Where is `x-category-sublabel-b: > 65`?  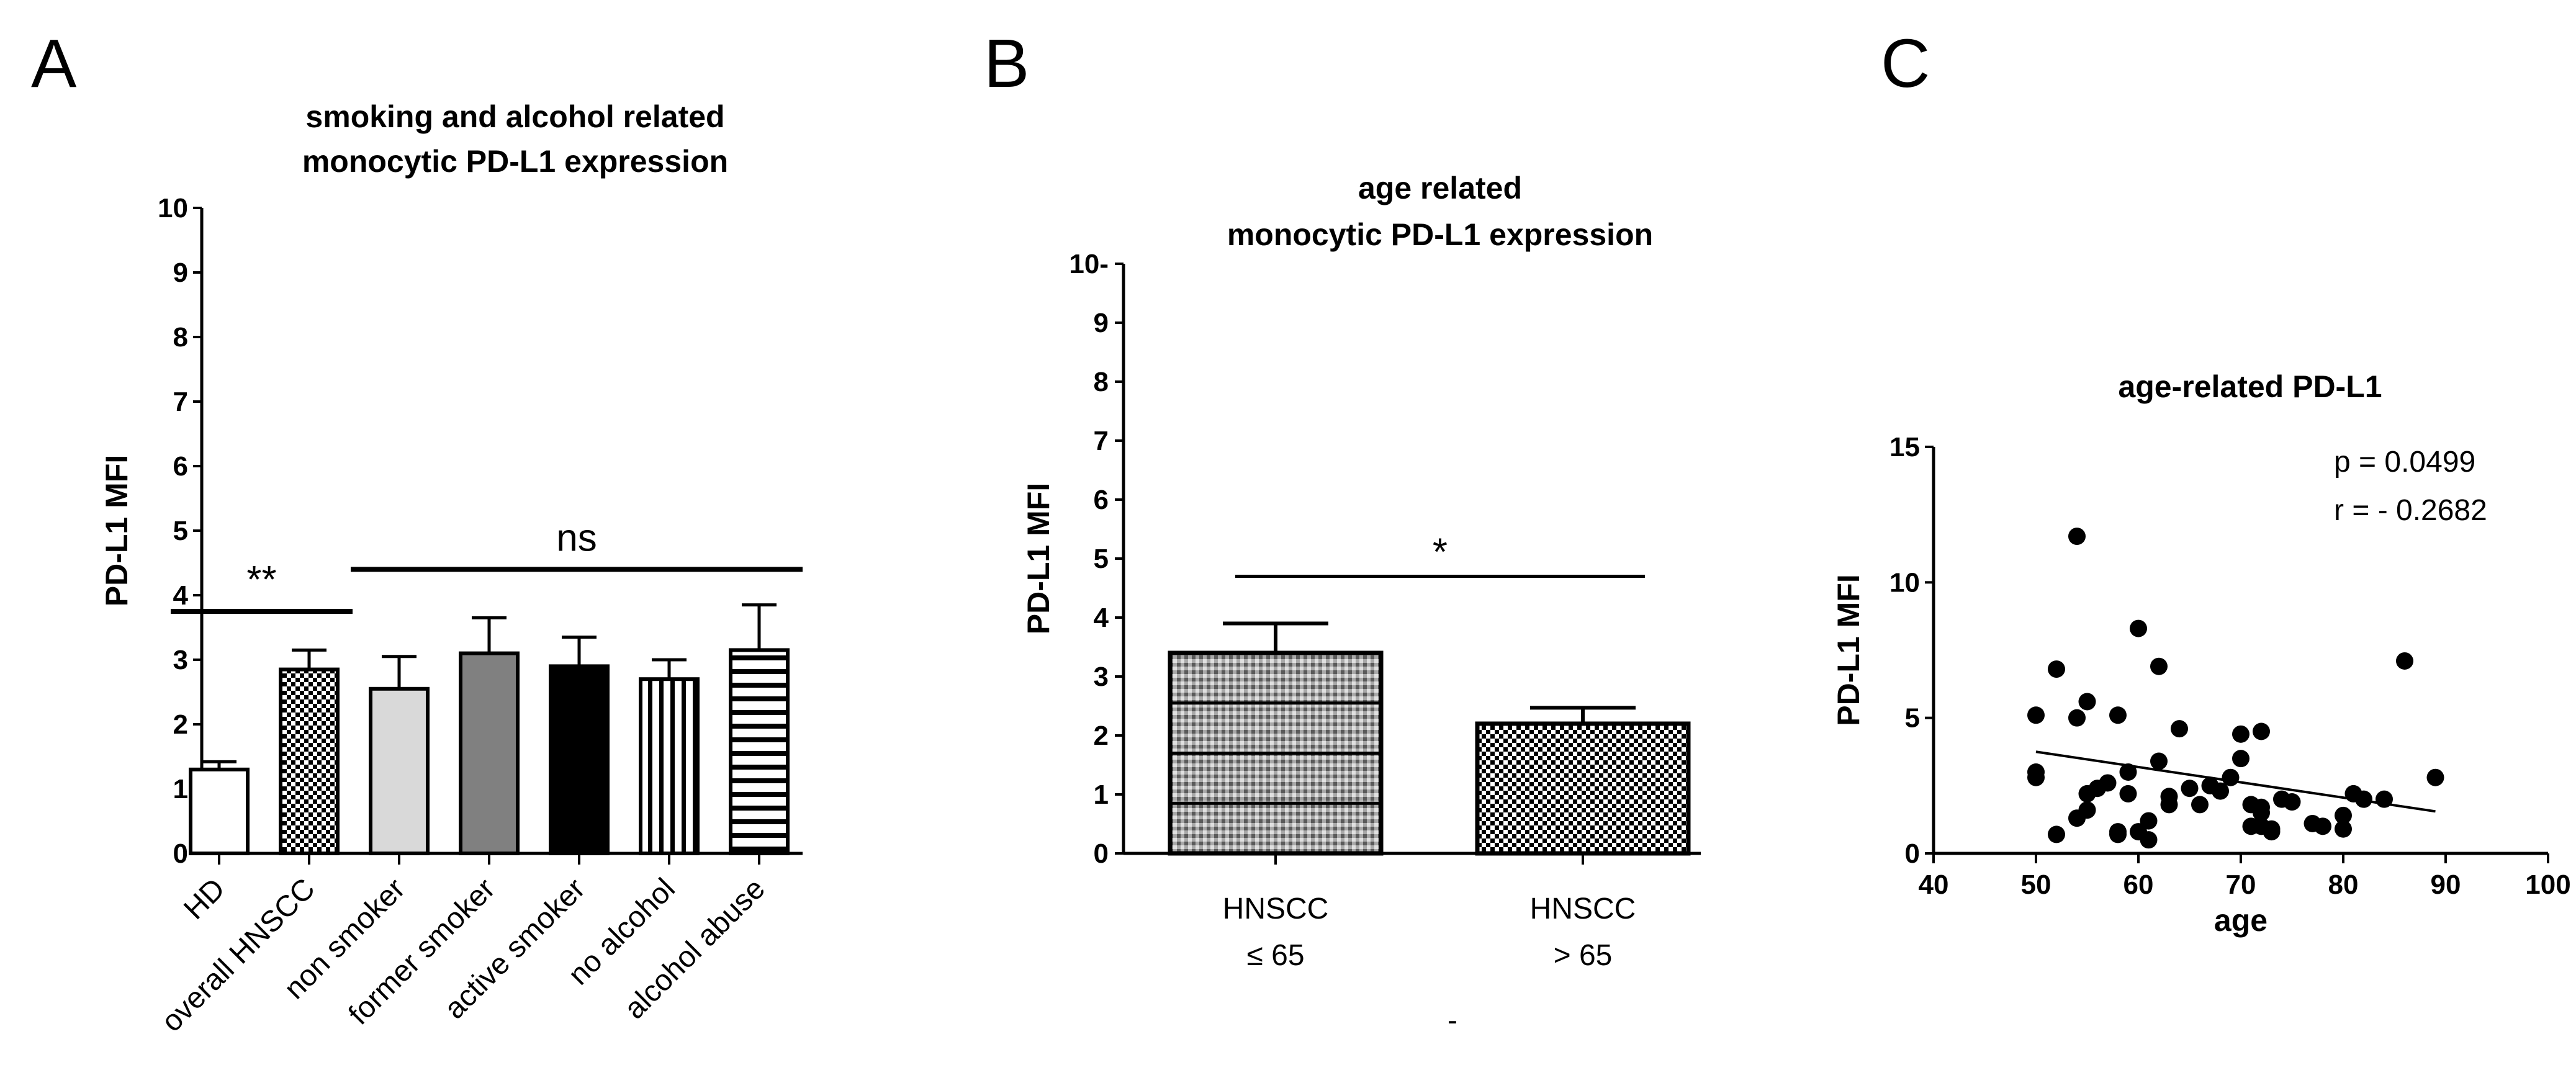 x-category-sublabel-b: > 65 is located at coordinates (1583, 956).